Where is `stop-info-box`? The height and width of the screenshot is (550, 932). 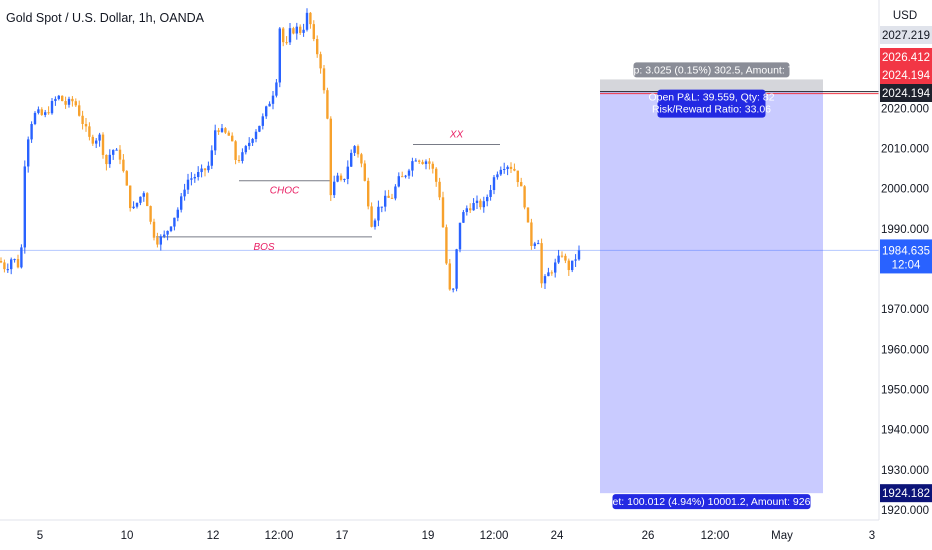
stop-info-box is located at coordinates (711, 70).